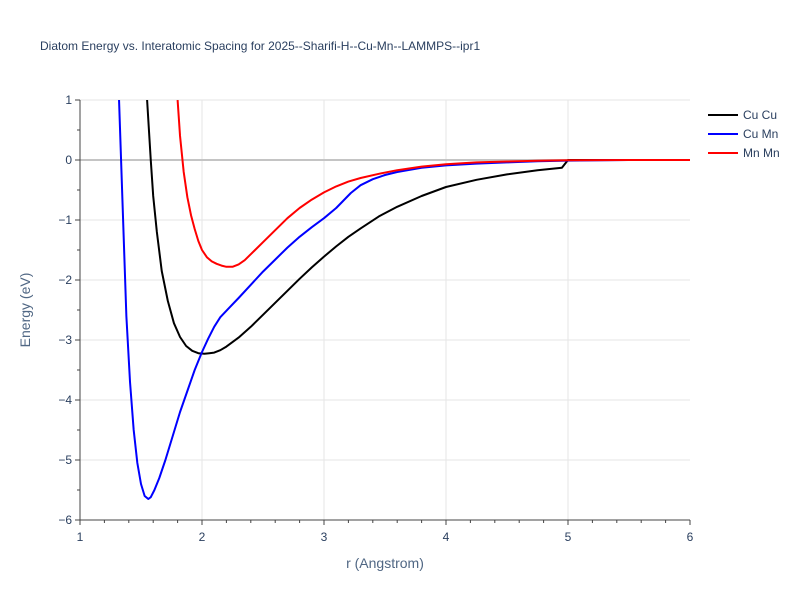  What do you see at coordinates (80, 537) in the screenshot?
I see `x-tick-label: 1` at bounding box center [80, 537].